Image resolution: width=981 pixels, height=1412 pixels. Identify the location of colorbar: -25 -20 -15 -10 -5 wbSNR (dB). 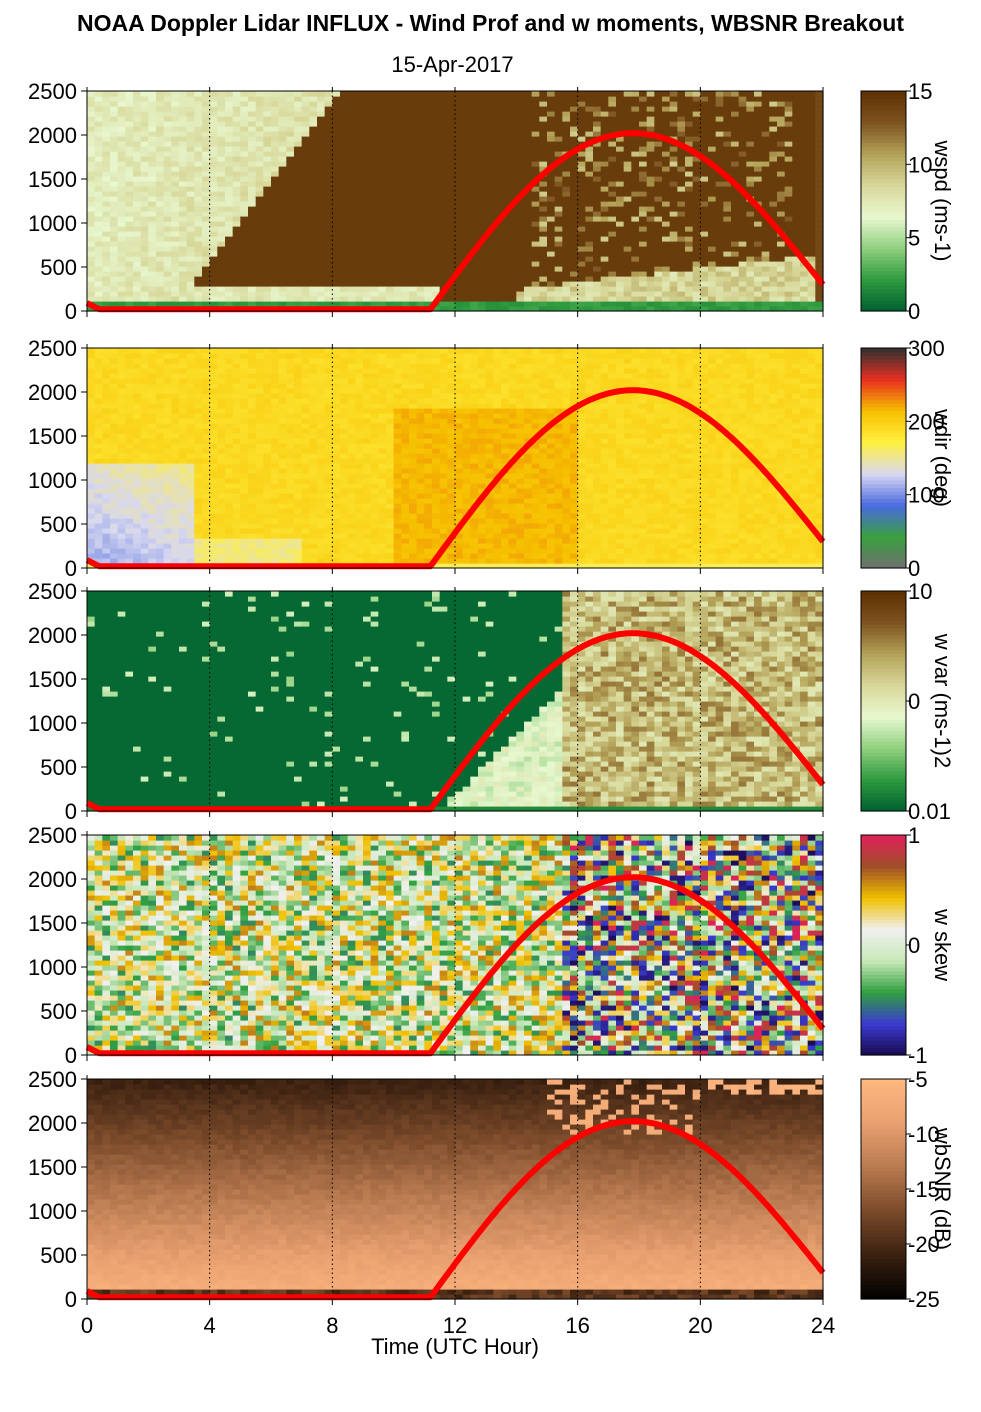
(907, 1189).